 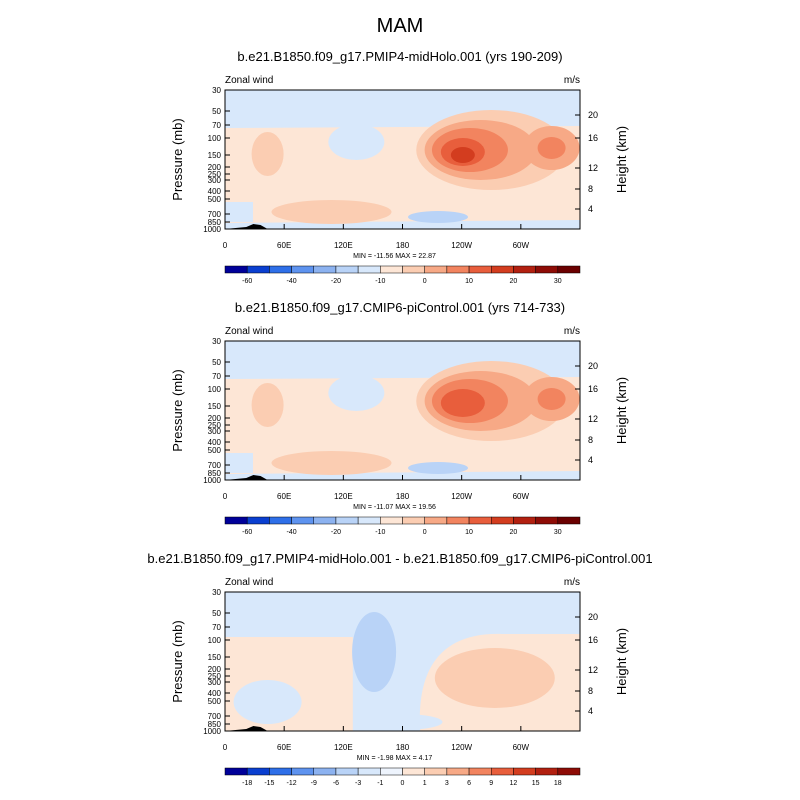 I want to click on min-max-label: MIN = -1.98 MAX = 4.17, so click(x=395, y=758).